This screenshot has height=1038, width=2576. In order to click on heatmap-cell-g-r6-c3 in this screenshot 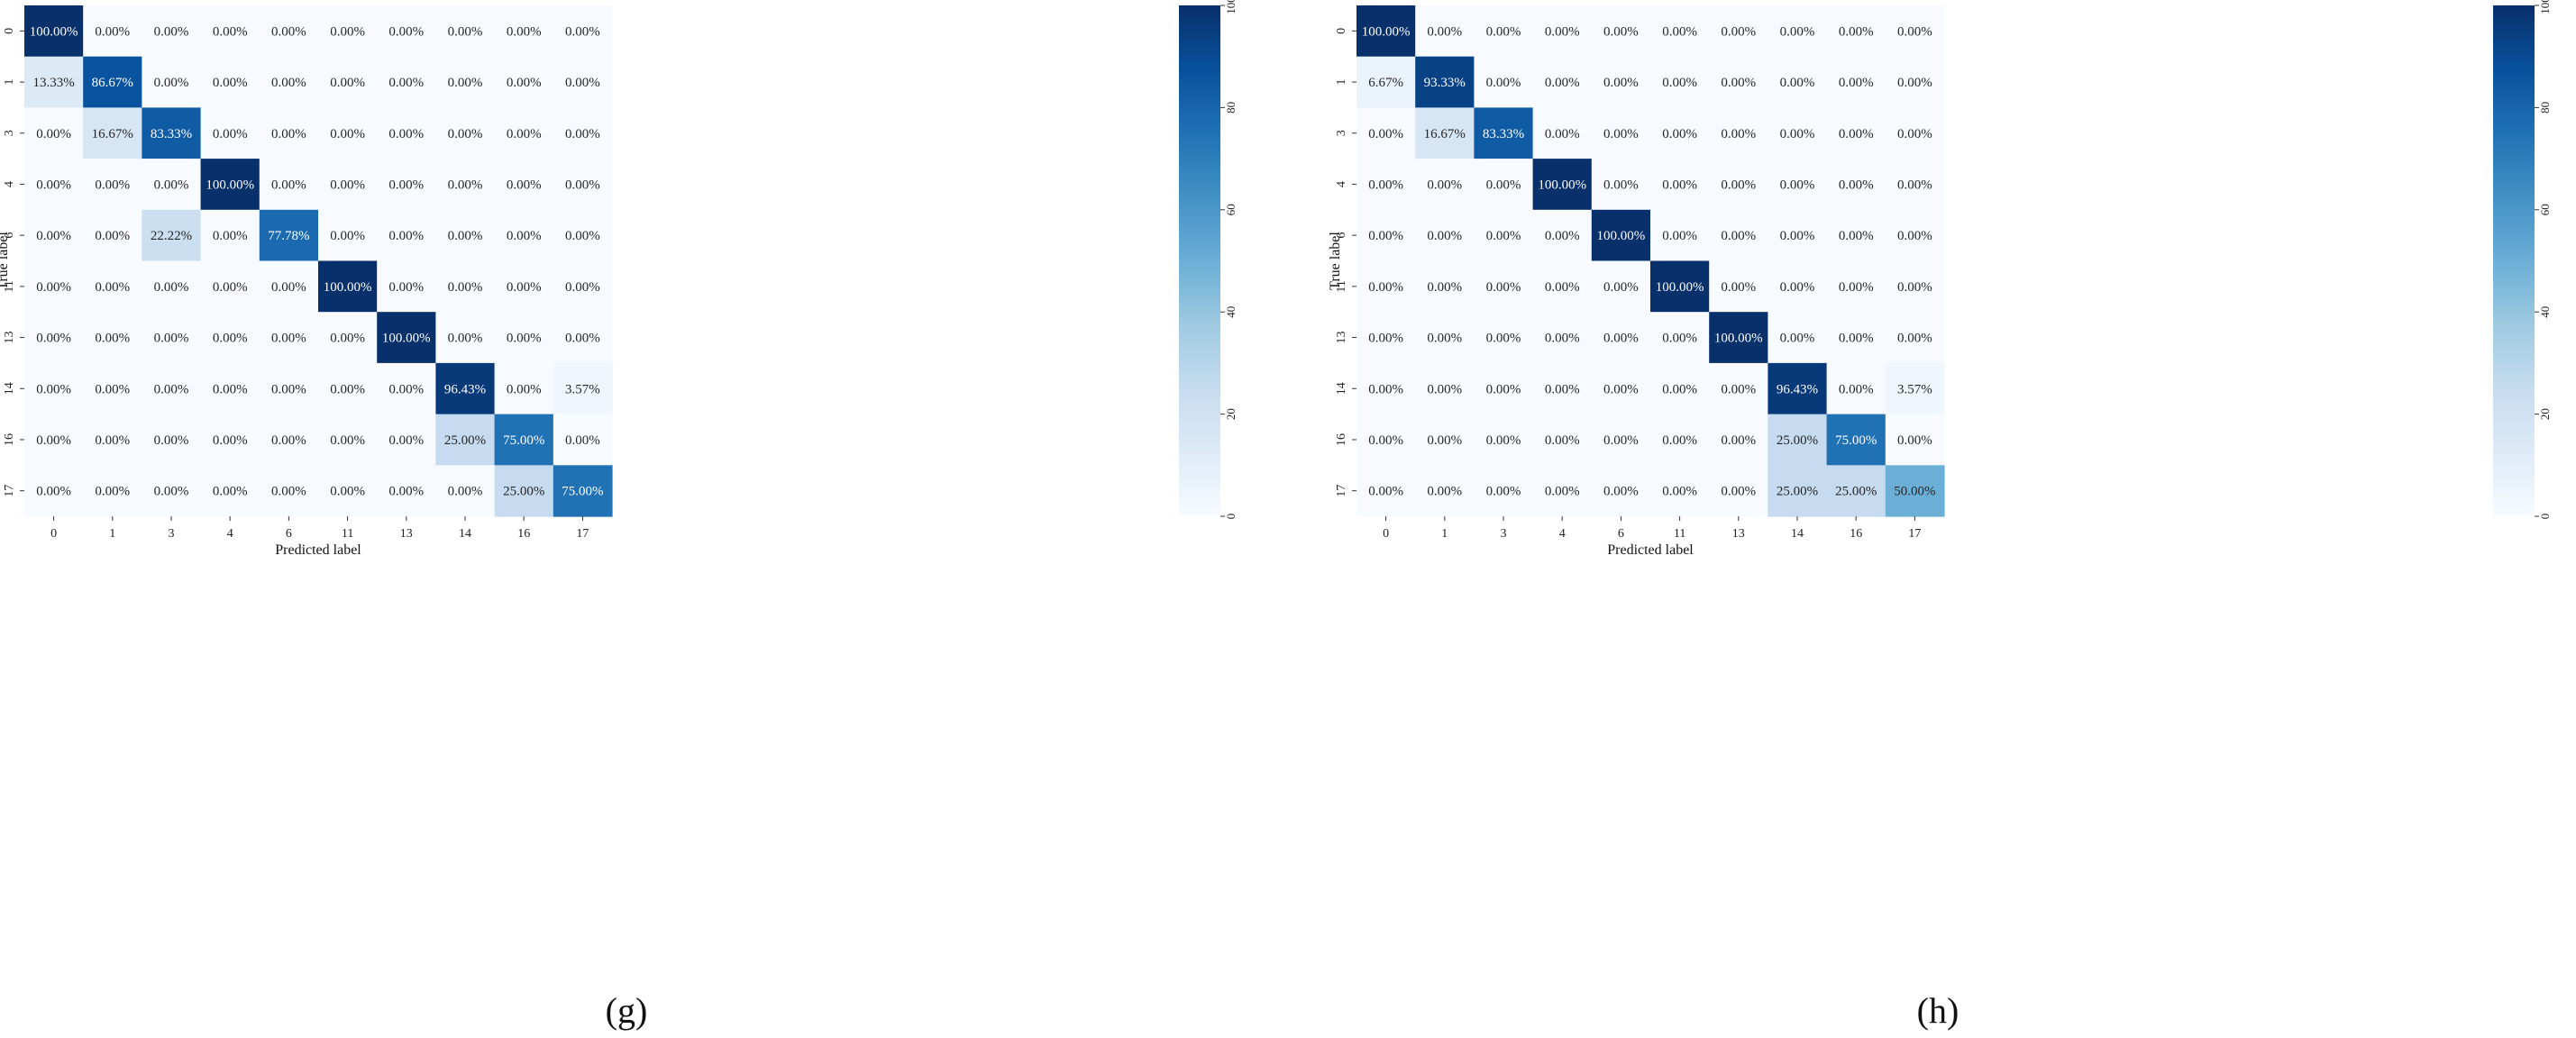, I will do `click(230, 338)`.